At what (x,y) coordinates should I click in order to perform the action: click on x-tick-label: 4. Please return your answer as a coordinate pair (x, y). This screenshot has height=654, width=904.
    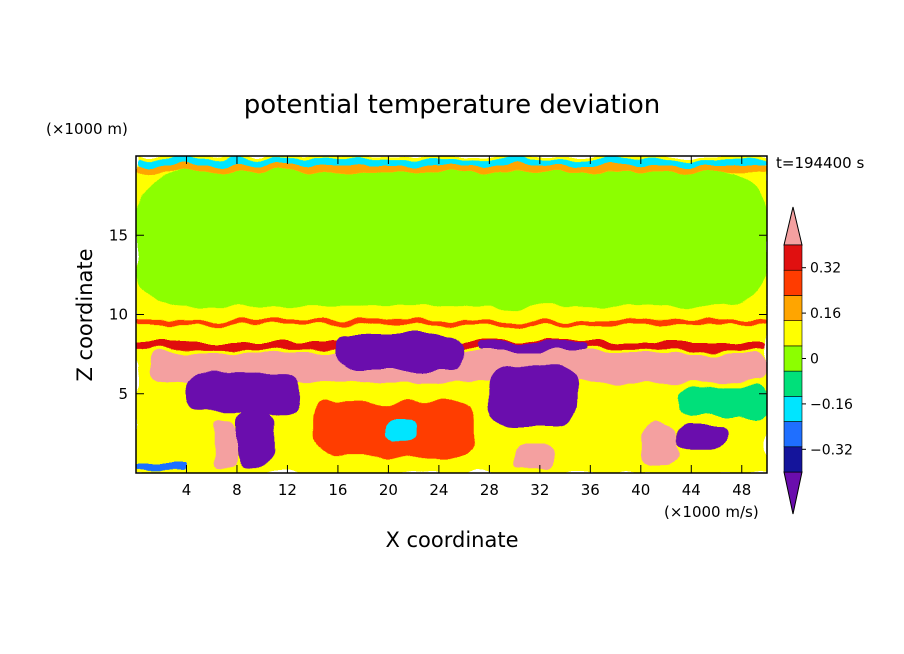
    Looking at the image, I should click on (187, 490).